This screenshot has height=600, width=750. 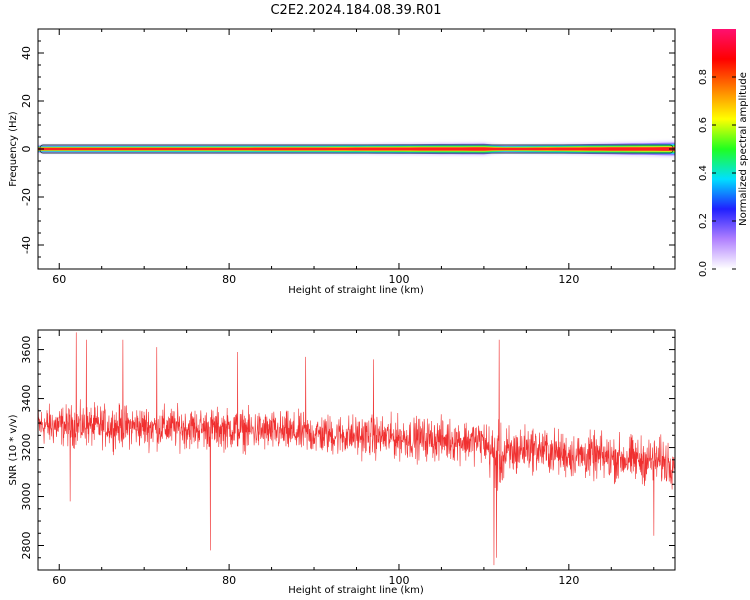 What do you see at coordinates (724, 149) in the screenshot?
I see `colorbar-gradient` at bounding box center [724, 149].